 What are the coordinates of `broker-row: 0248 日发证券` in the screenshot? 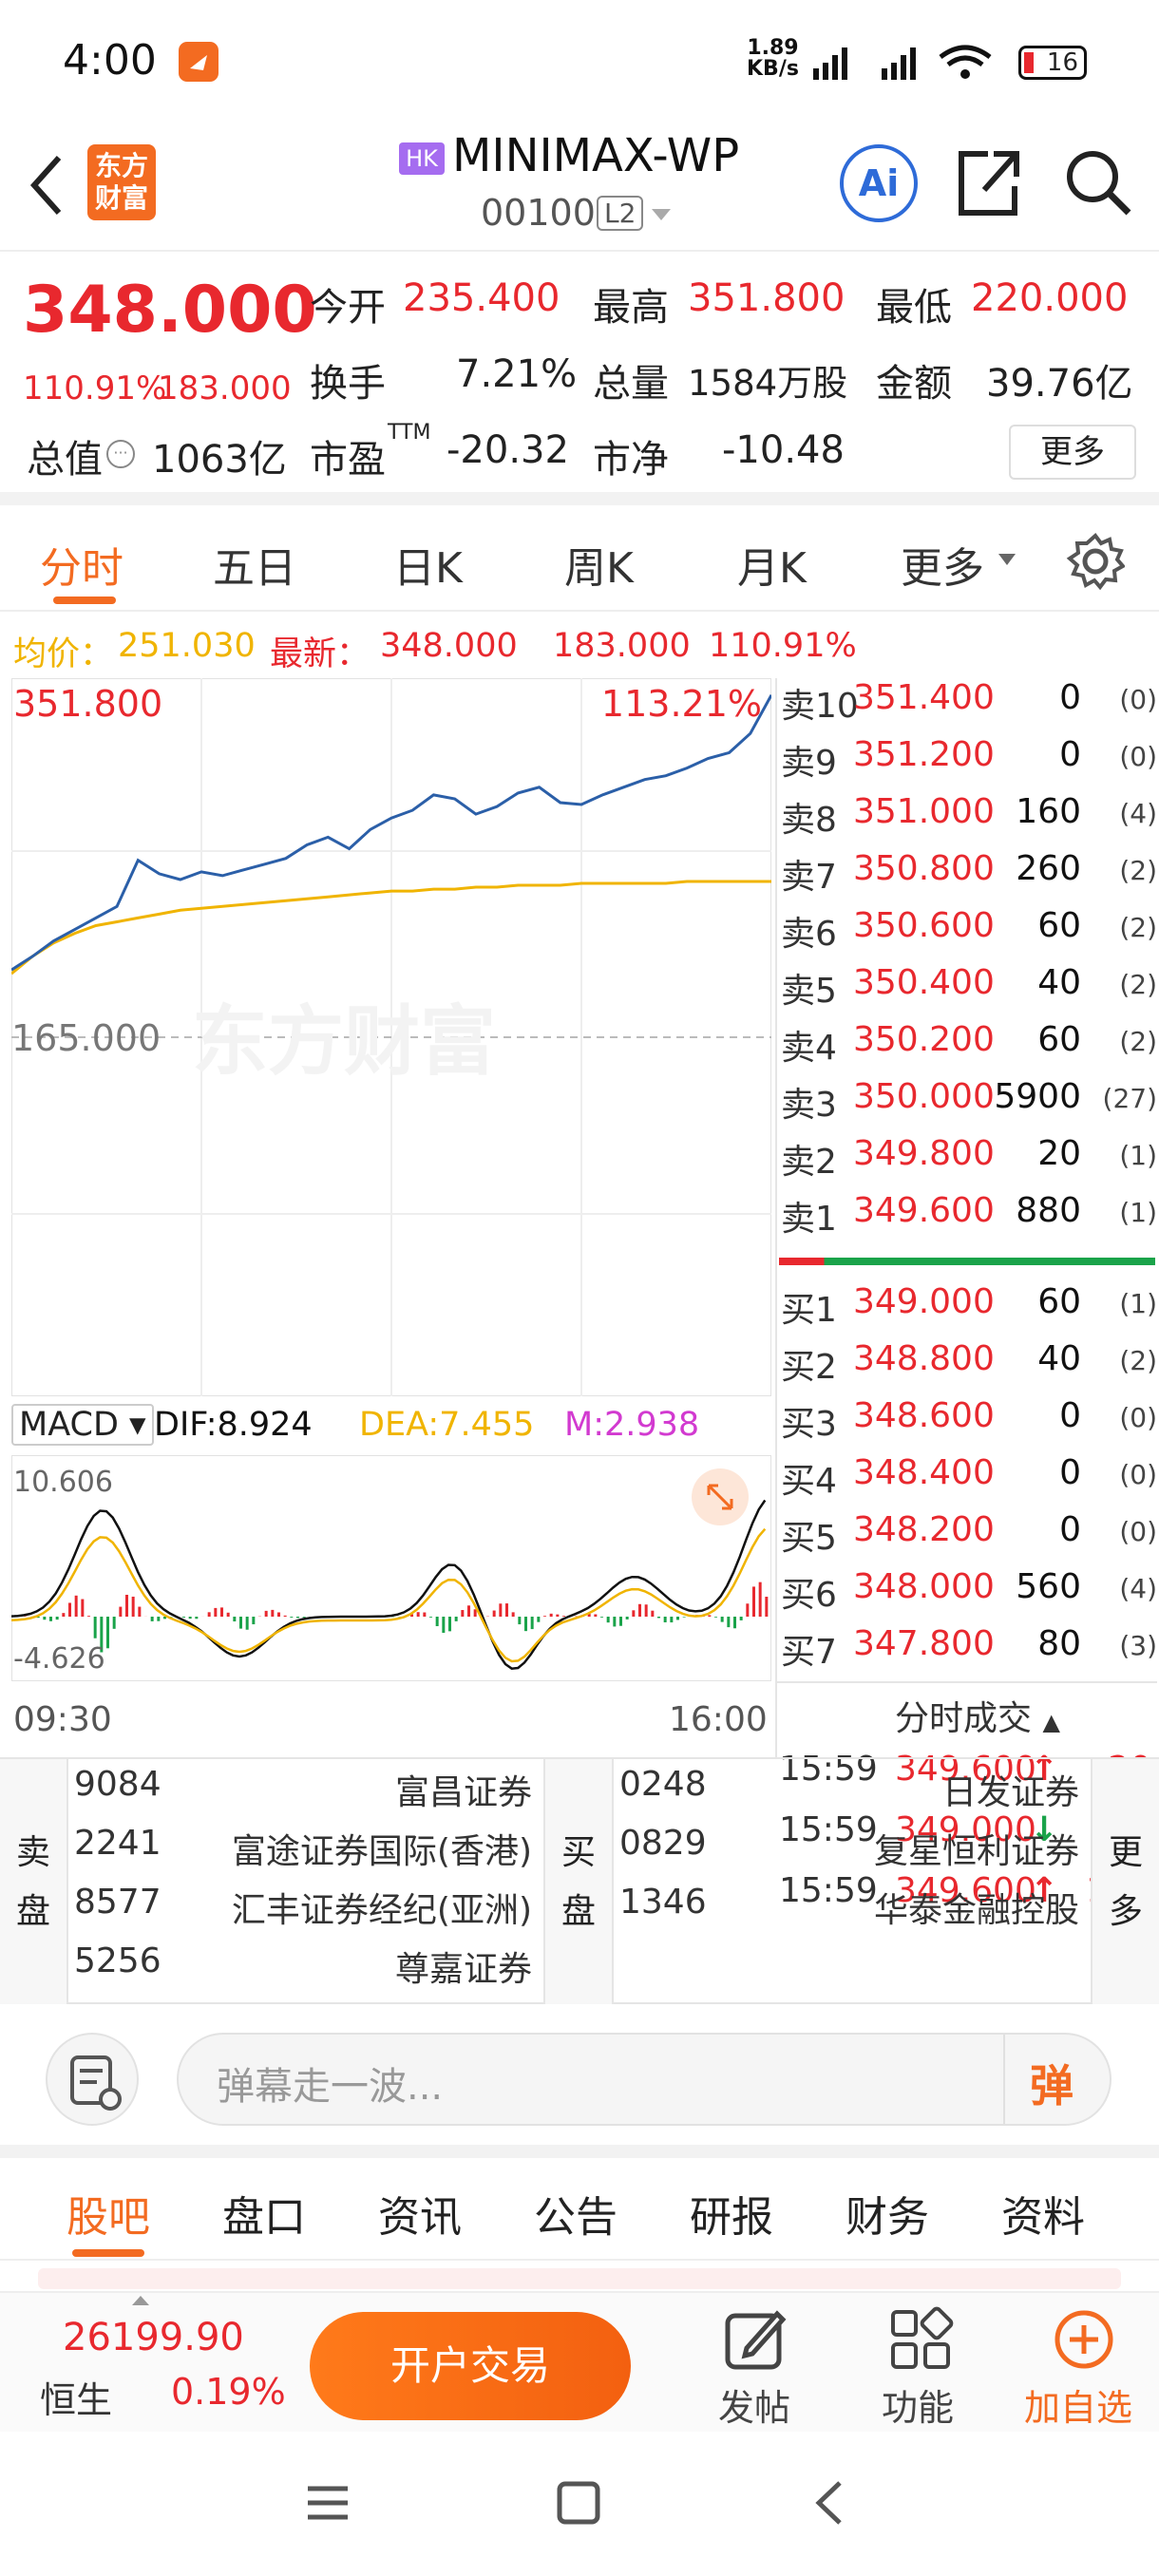 It's located at (849, 1788).